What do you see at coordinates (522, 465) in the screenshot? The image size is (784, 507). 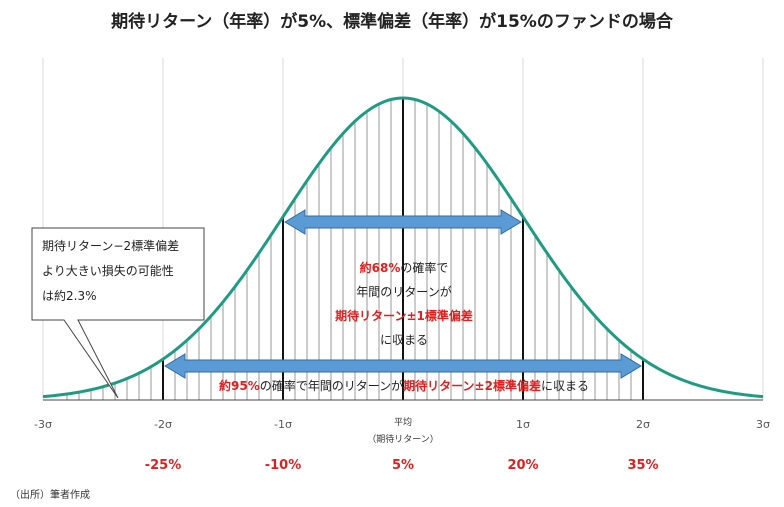 I see `return-label: 20%` at bounding box center [522, 465].